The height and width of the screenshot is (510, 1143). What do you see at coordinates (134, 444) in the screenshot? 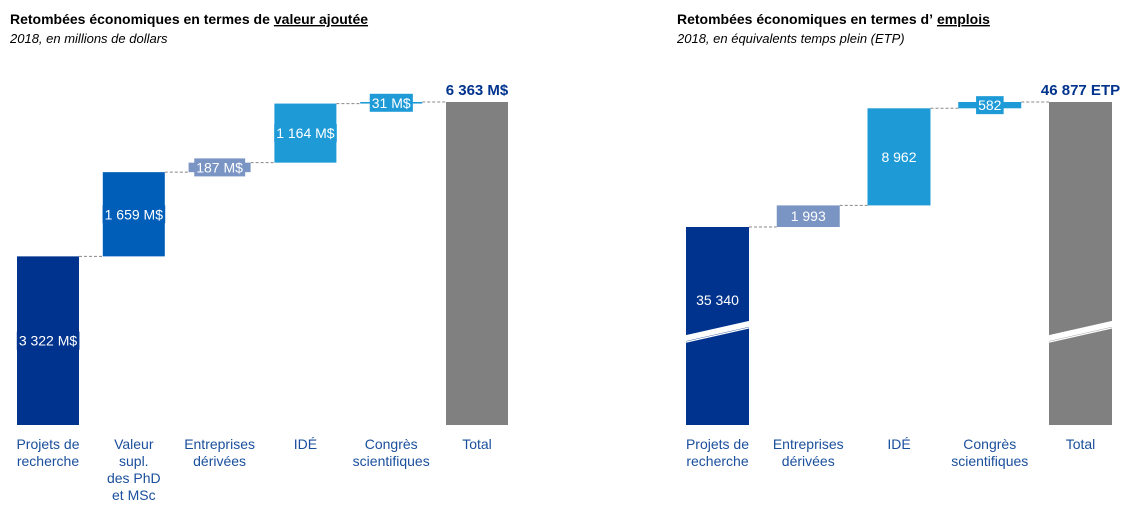
I see `x-tick-line: Valeur` at bounding box center [134, 444].